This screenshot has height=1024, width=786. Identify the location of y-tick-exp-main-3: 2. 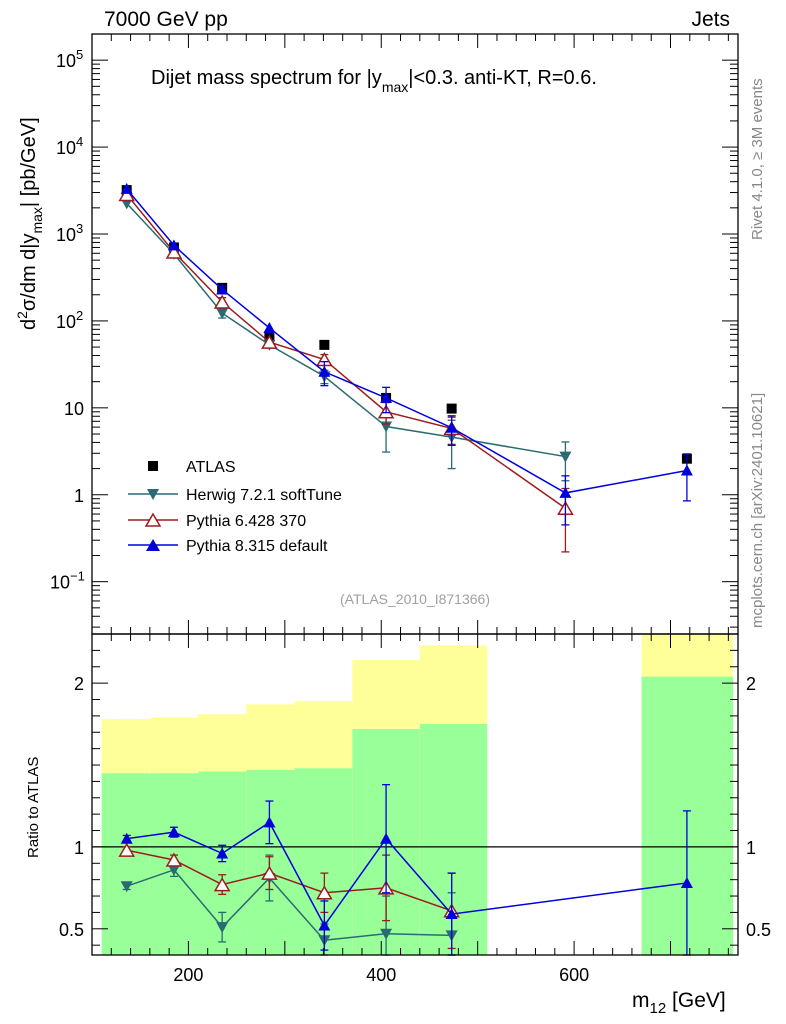
(79, 315).